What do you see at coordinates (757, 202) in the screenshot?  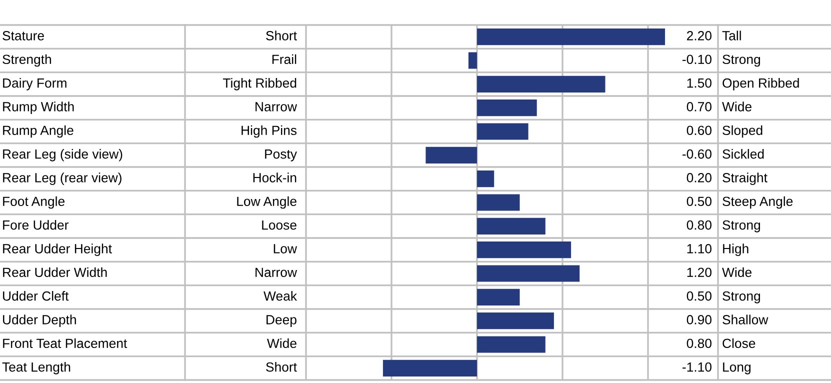 I see `text: Steep Angle` at bounding box center [757, 202].